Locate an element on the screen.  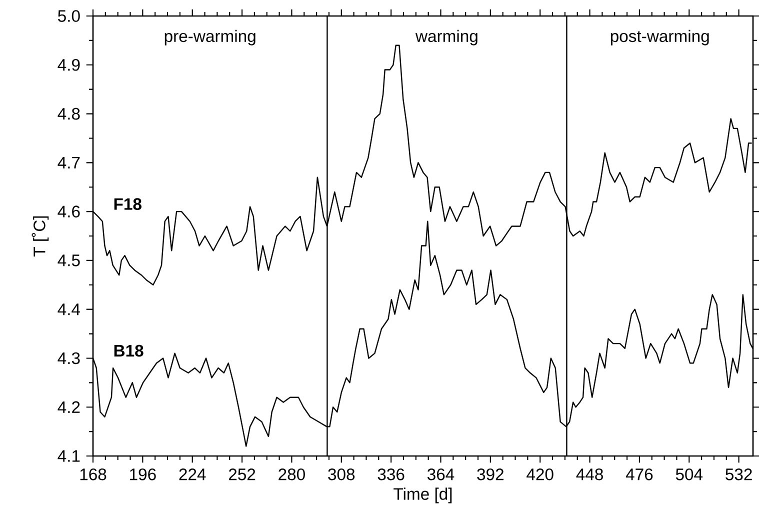
legend-label: F18 is located at coordinates (128, 204).